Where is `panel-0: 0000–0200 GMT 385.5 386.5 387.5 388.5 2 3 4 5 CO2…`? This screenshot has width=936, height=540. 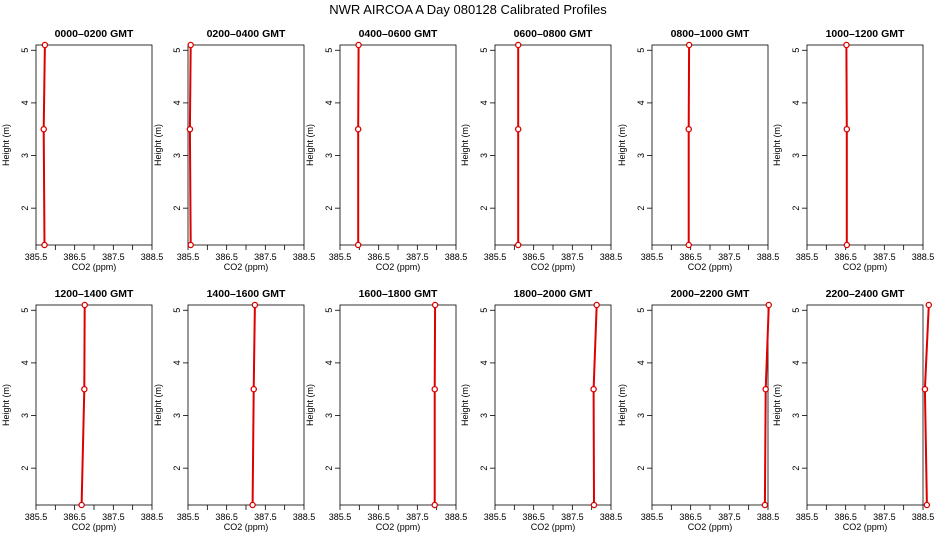
panel-0: 0000–0200 GMT 385.5 386.5 387.5 388.5 2 3 4 5 CO2… is located at coordinates (82, 150).